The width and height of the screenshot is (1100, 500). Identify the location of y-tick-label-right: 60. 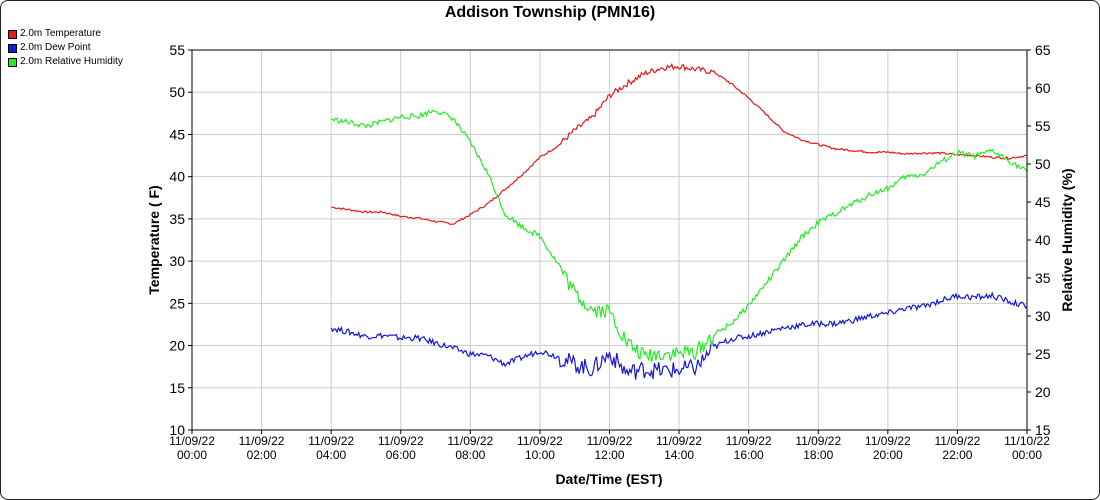
(1043, 88).